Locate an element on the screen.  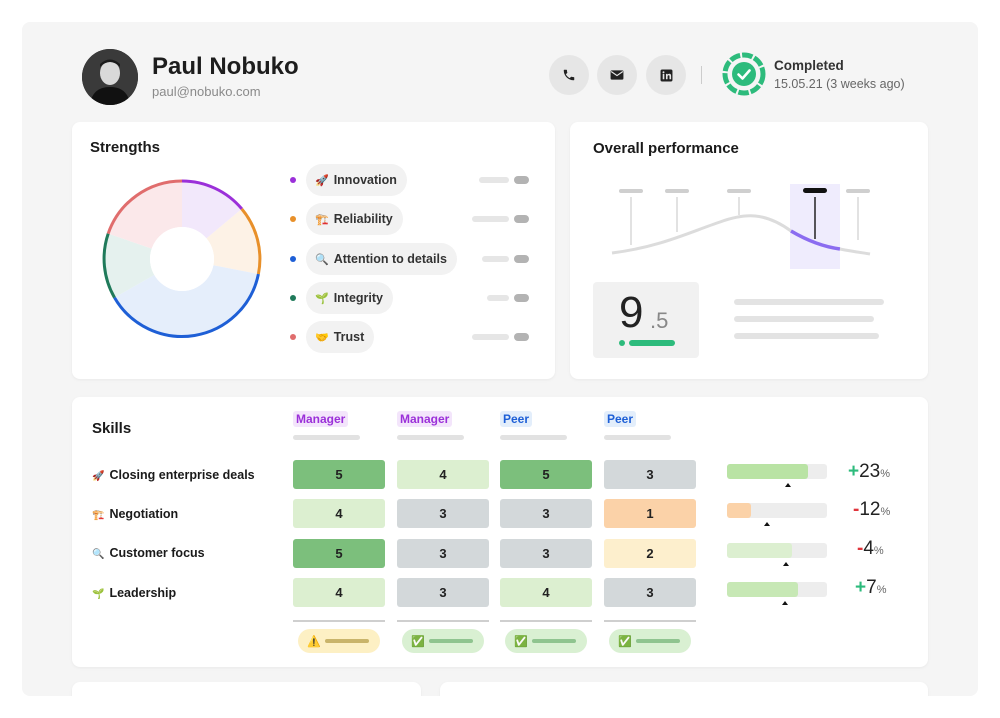
skill-name: Customer focus is located at coordinates (157, 553).